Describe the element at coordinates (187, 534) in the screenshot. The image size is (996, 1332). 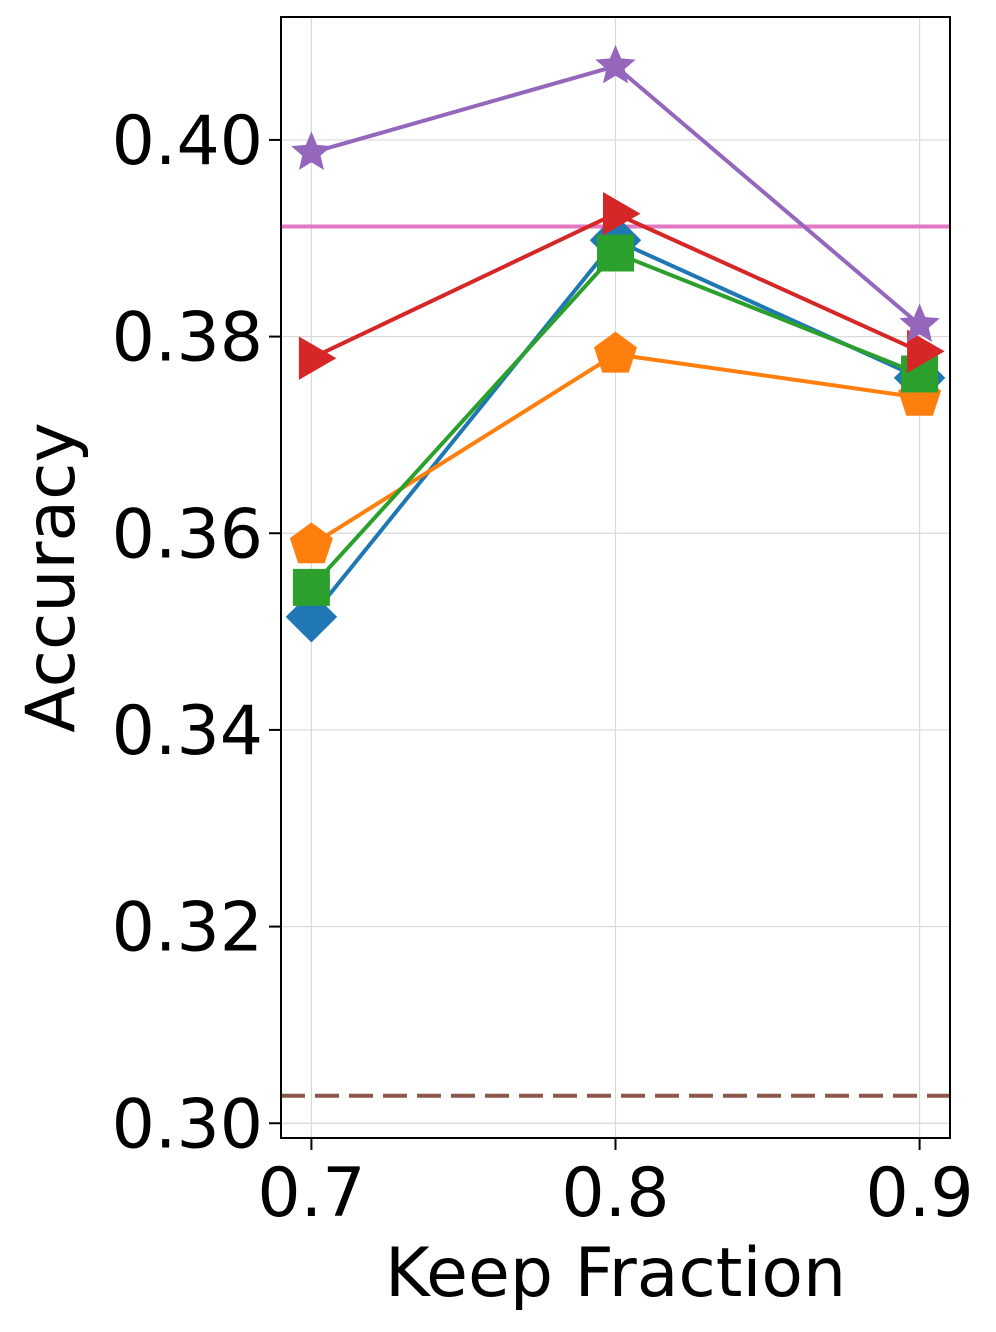
I see `y-tick-label: 0.36` at that location.